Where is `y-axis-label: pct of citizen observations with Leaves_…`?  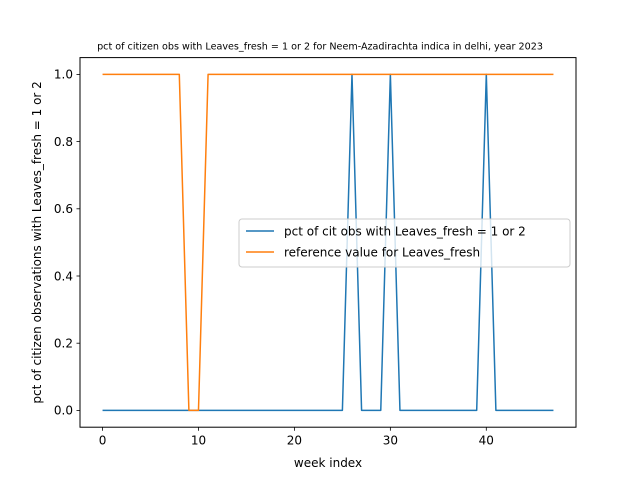
y-axis-label: pct of citizen observations with Leaves_… is located at coordinates (37, 242).